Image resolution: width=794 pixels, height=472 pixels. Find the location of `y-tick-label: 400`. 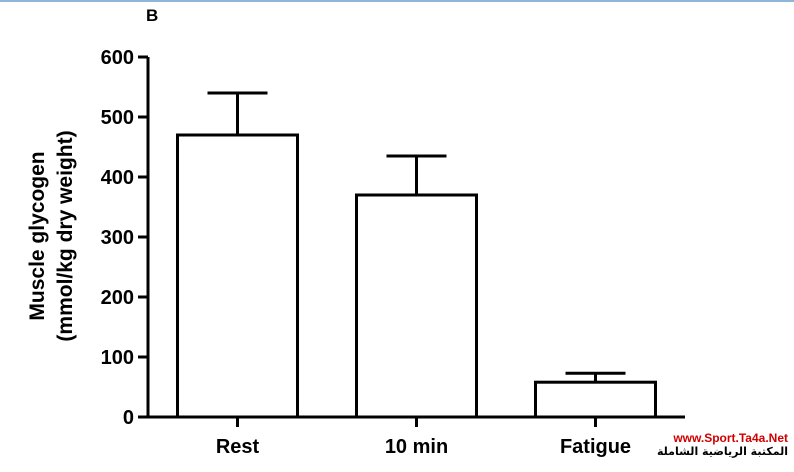

y-tick-label: 400 is located at coordinates (117, 178).